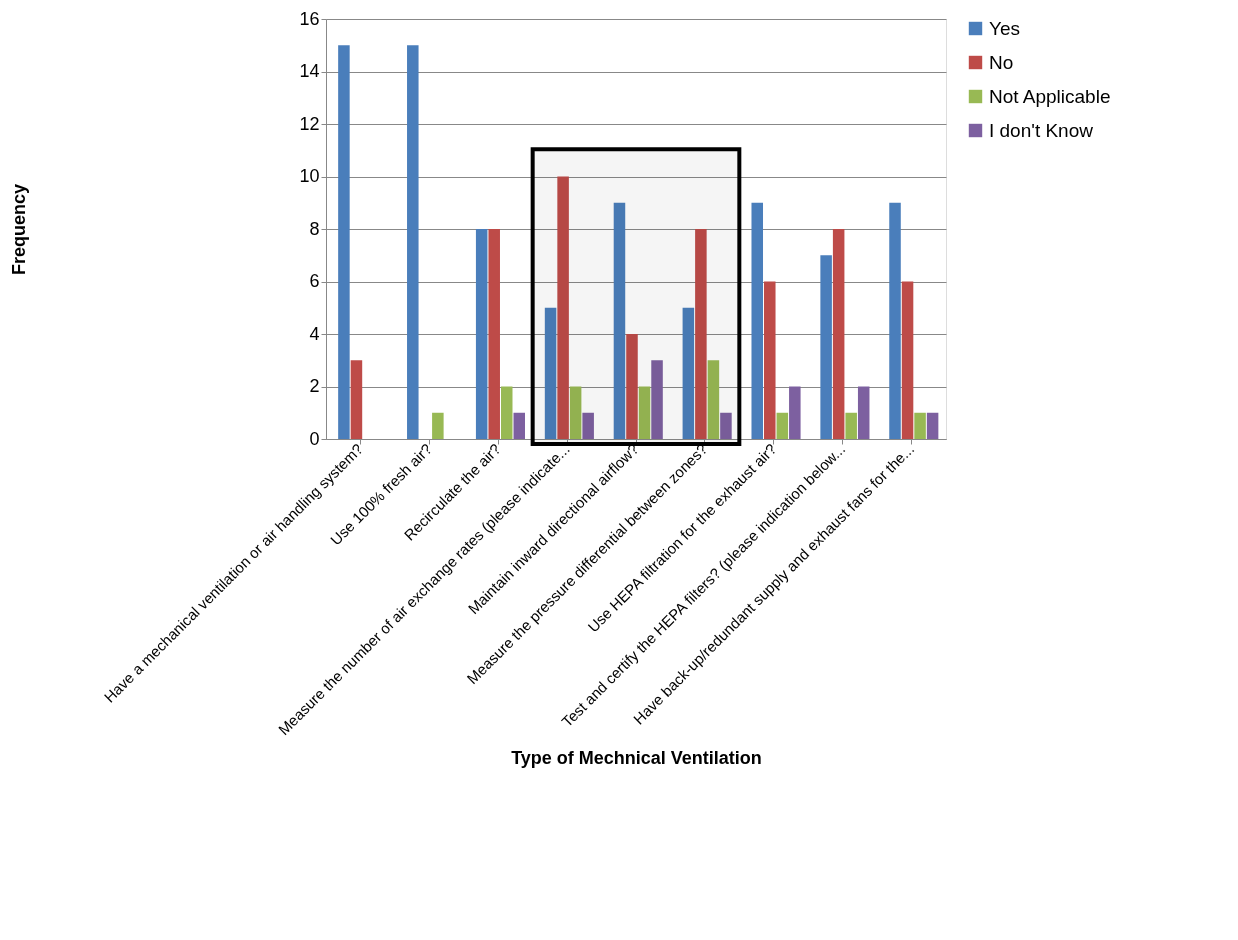 The image size is (1238, 940). Describe the element at coordinates (309, 71) in the screenshot. I see `y-tick-label: 14` at that location.